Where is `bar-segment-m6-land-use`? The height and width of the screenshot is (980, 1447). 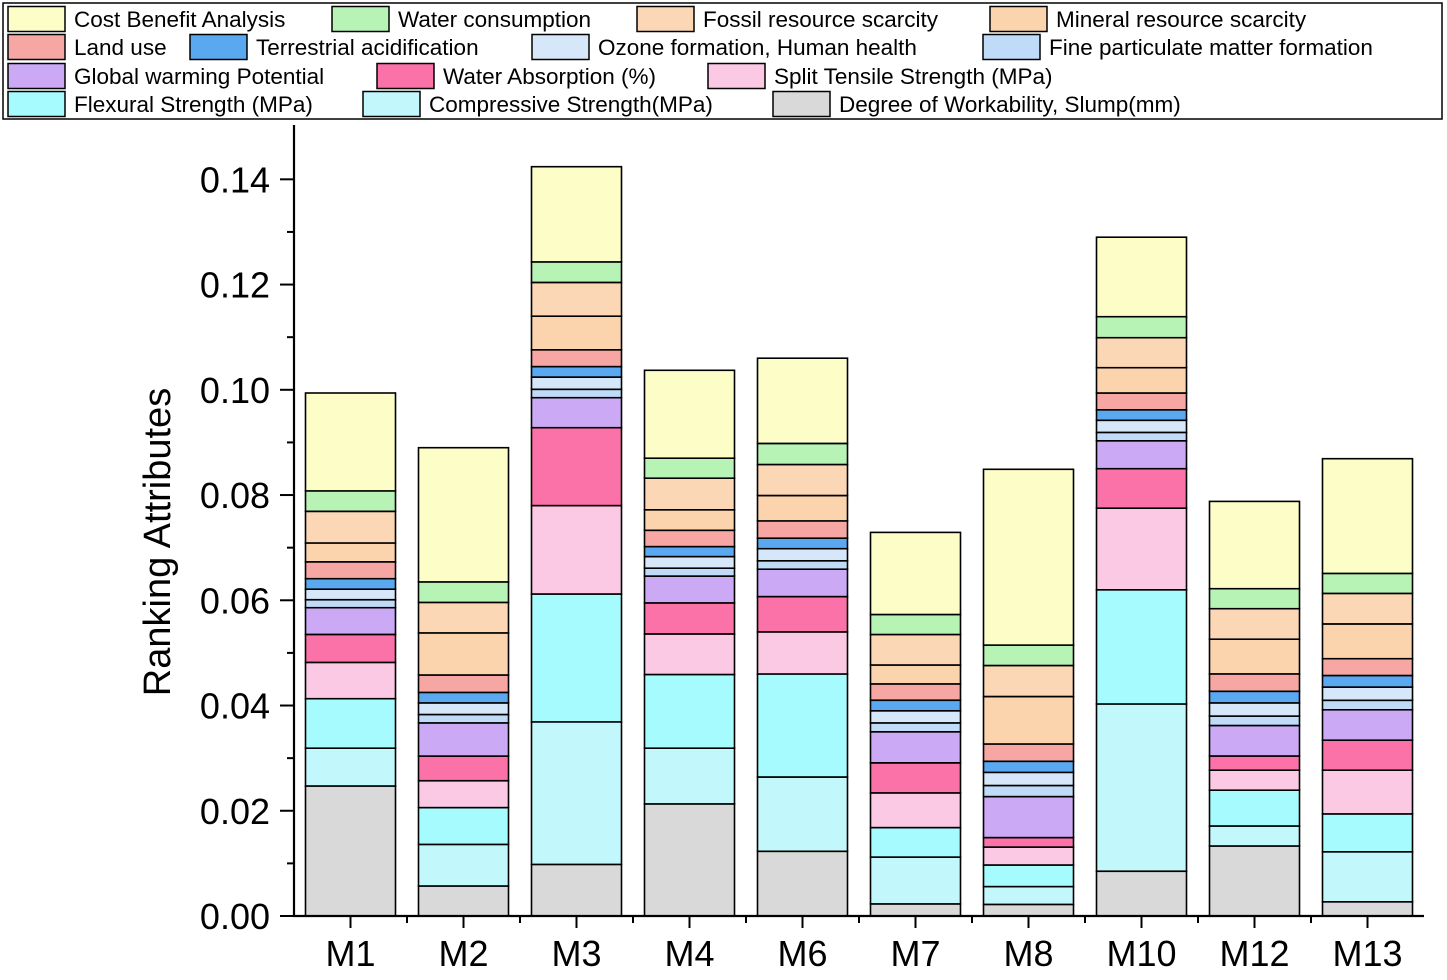
bar-segment-m6-land-use is located at coordinates (802, 529).